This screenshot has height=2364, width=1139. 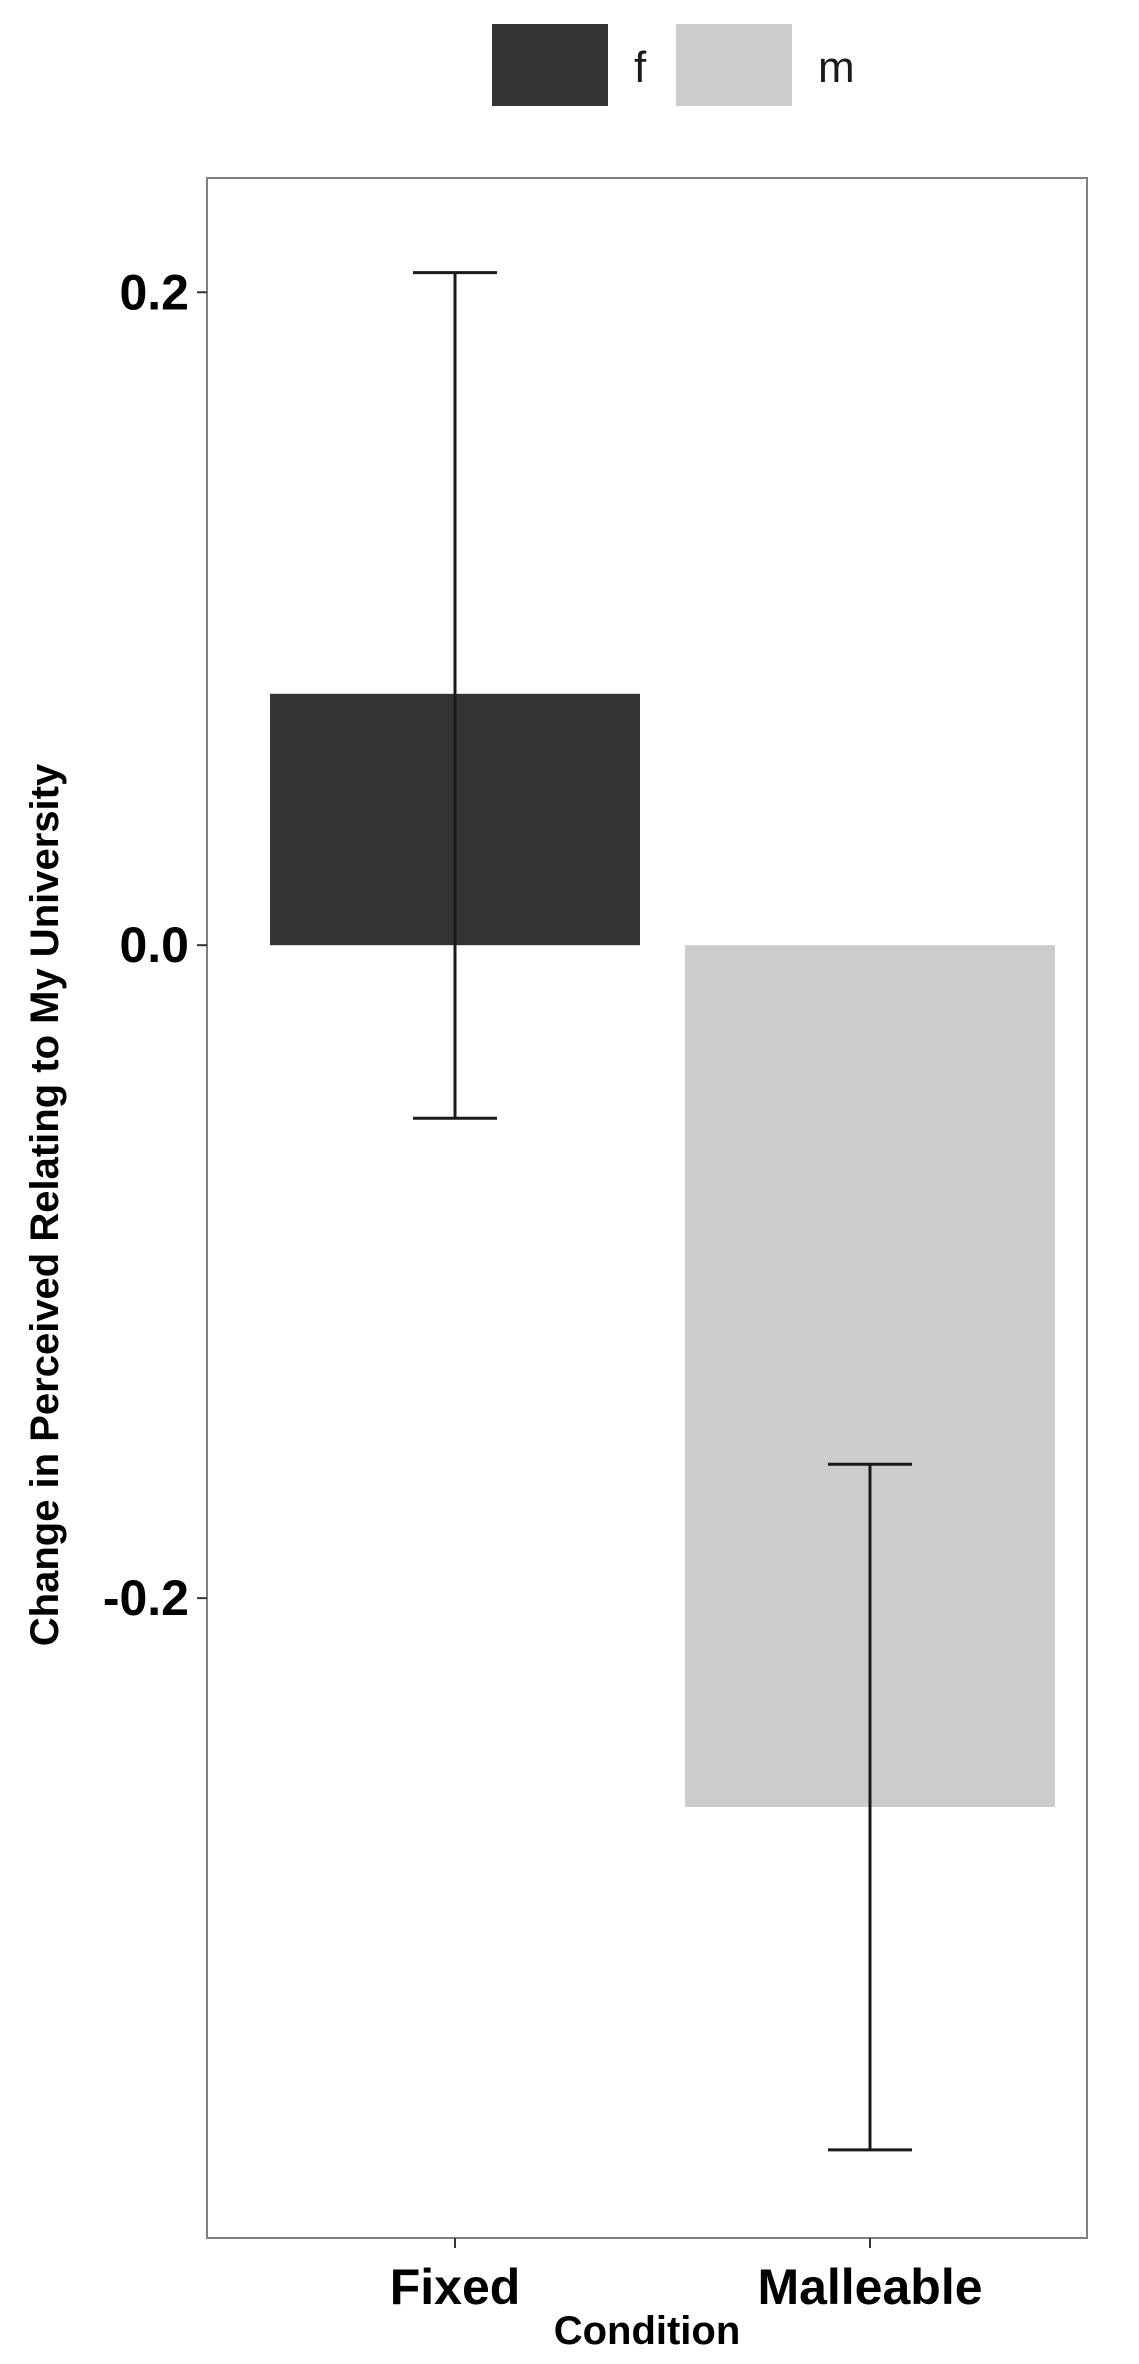 I want to click on y-tick-label: -0.2, so click(x=146, y=1598).